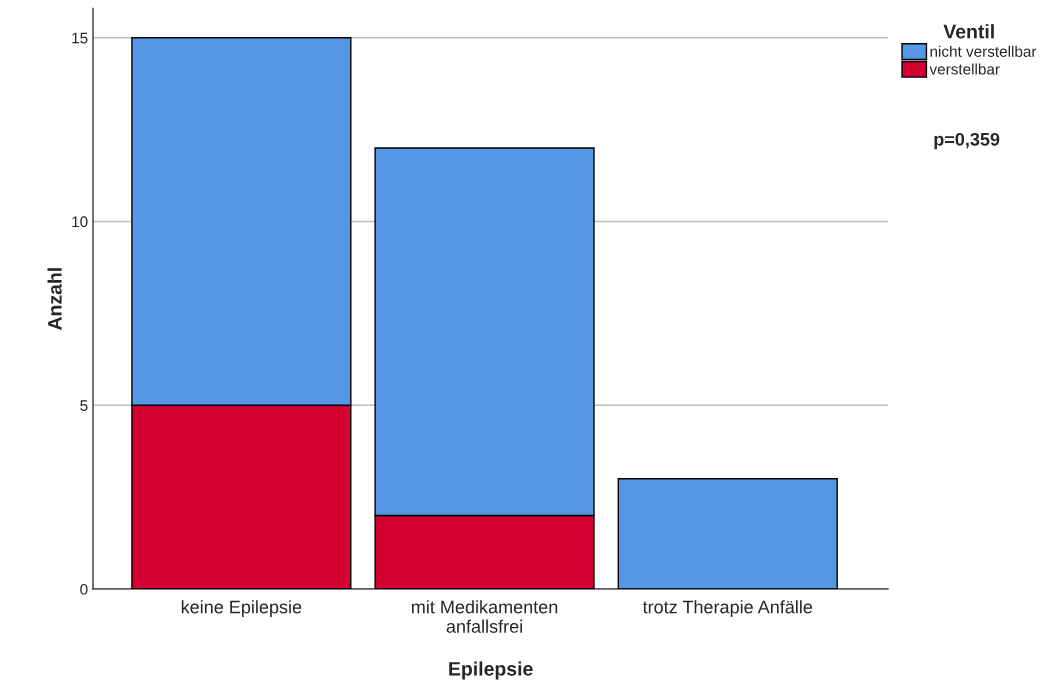  What do you see at coordinates (967, 141) in the screenshot?
I see `text: p=0,359` at bounding box center [967, 141].